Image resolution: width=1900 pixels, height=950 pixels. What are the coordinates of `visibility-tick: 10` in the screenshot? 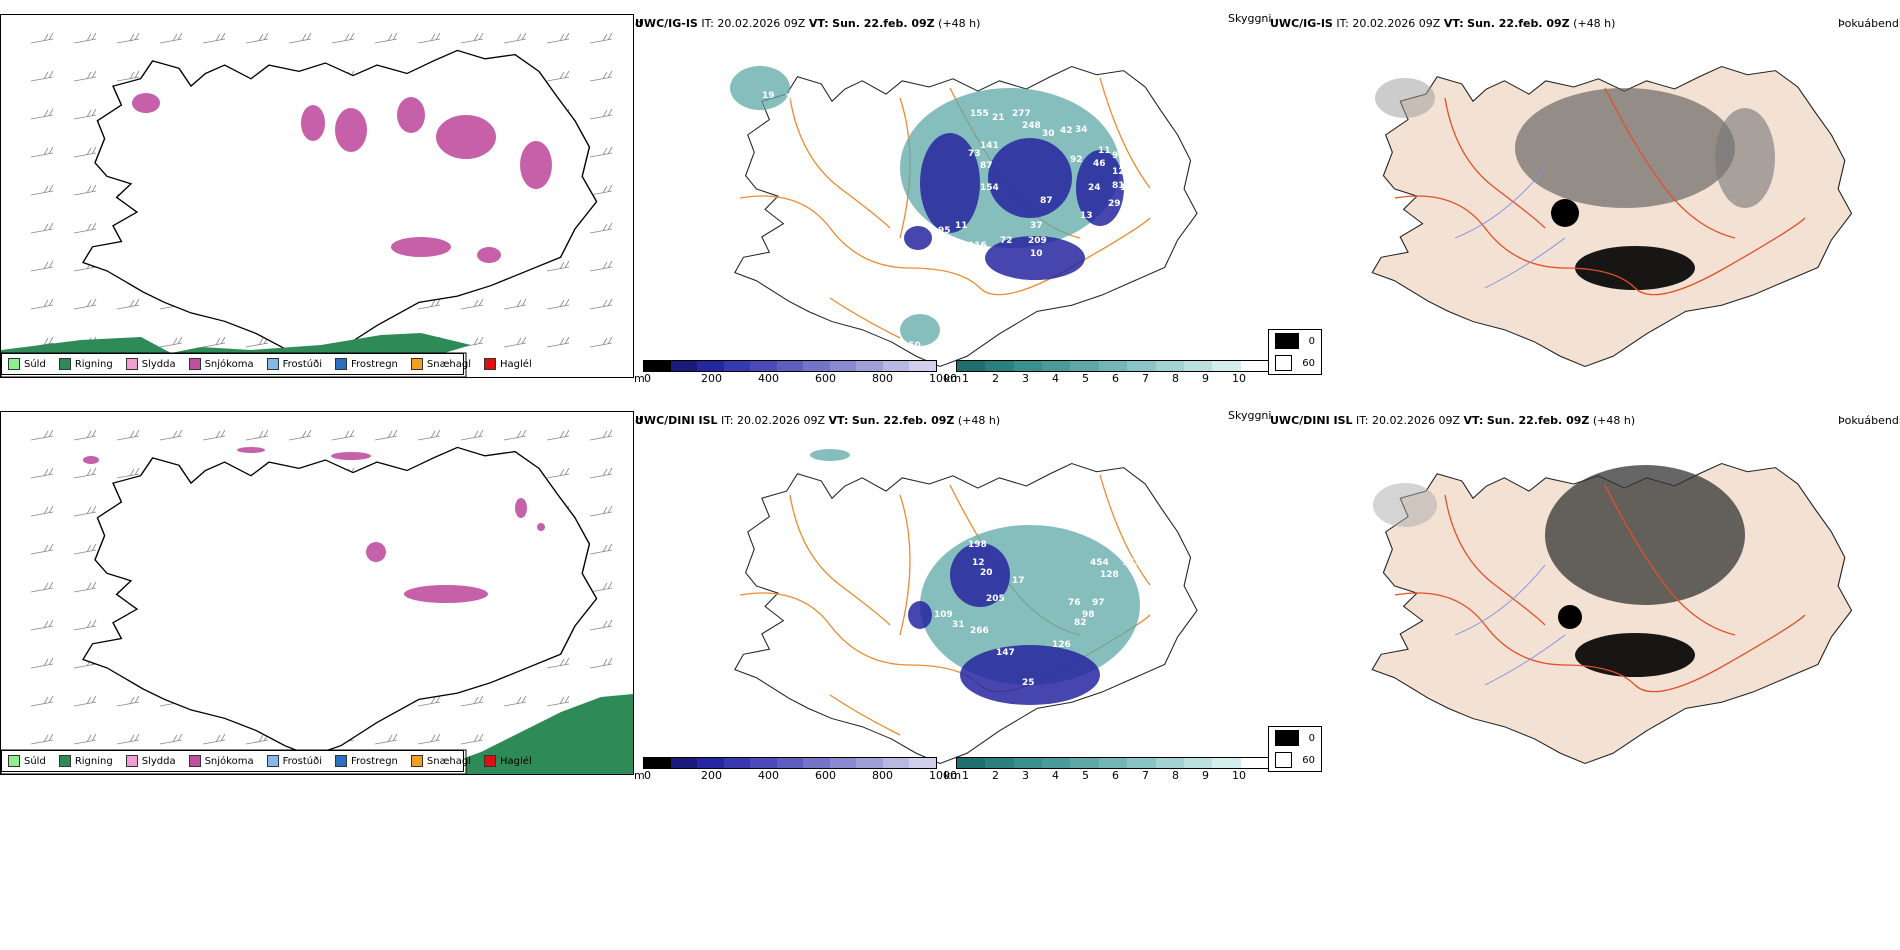 It's located at (1239, 378).